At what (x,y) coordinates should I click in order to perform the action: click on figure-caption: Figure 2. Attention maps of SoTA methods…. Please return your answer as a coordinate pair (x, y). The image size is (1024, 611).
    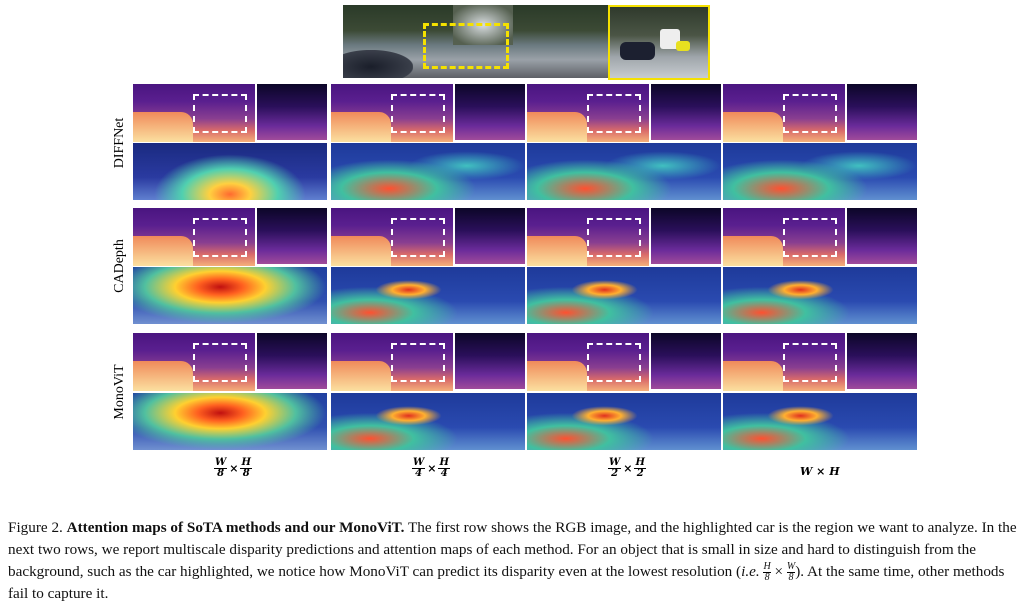
    Looking at the image, I should click on (512, 561).